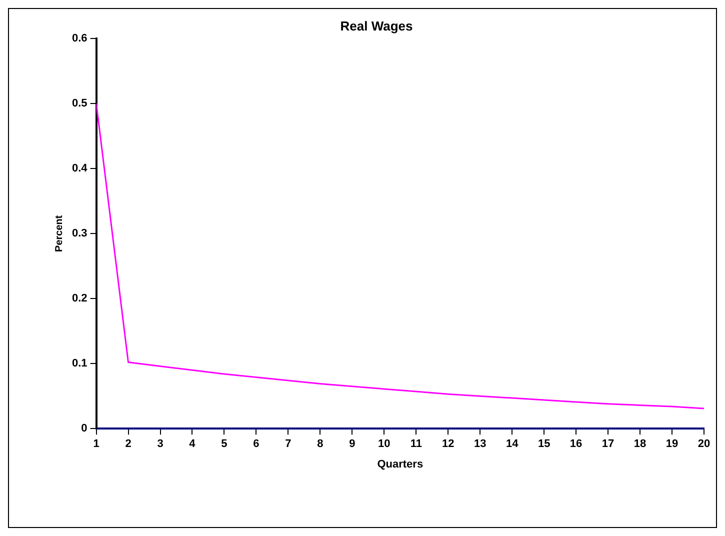 The image size is (725, 536). What do you see at coordinates (256, 444) in the screenshot?
I see `x-tick-label: 6` at bounding box center [256, 444].